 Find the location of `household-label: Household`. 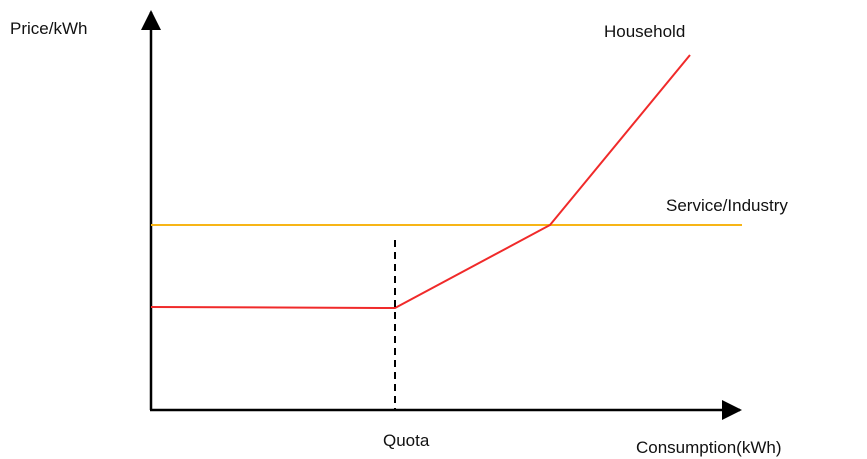

household-label: Household is located at coordinates (644, 31).